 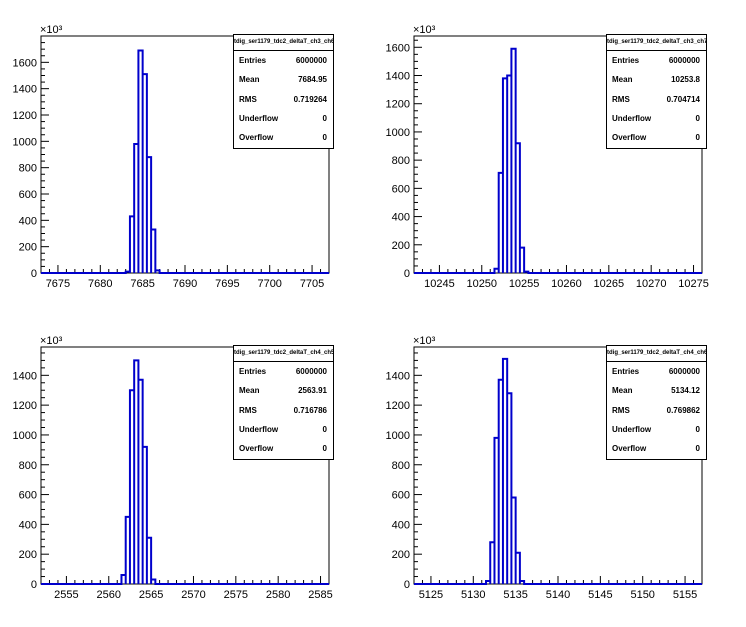 What do you see at coordinates (515, 595) in the screenshot?
I see `x-tick-label: 5135` at bounding box center [515, 595].